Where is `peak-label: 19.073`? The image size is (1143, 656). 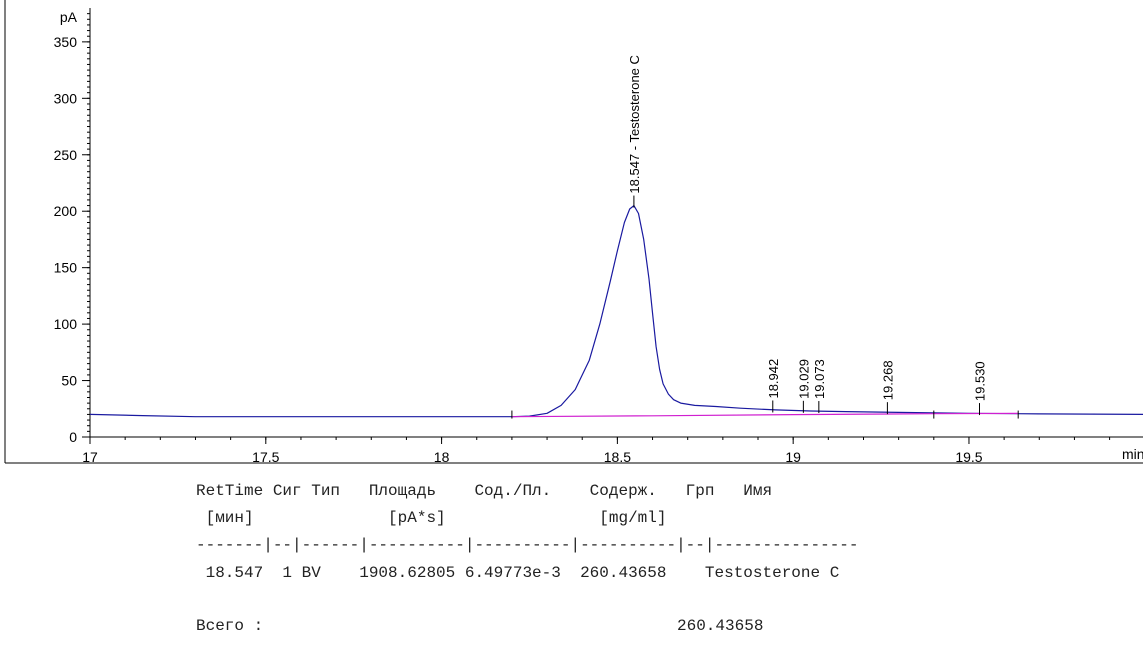
peak-label: 19.073 is located at coordinates (819, 379).